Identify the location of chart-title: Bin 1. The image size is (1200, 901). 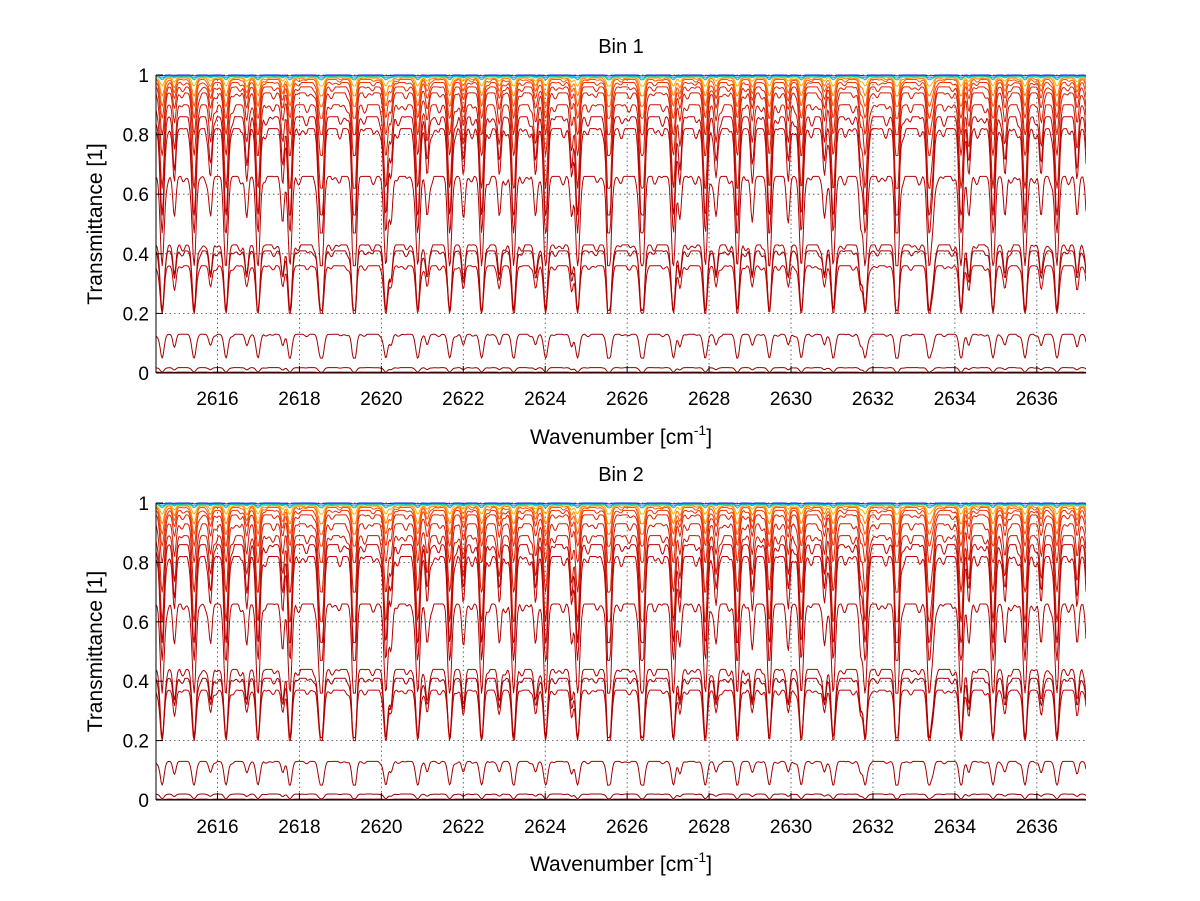
(621, 47).